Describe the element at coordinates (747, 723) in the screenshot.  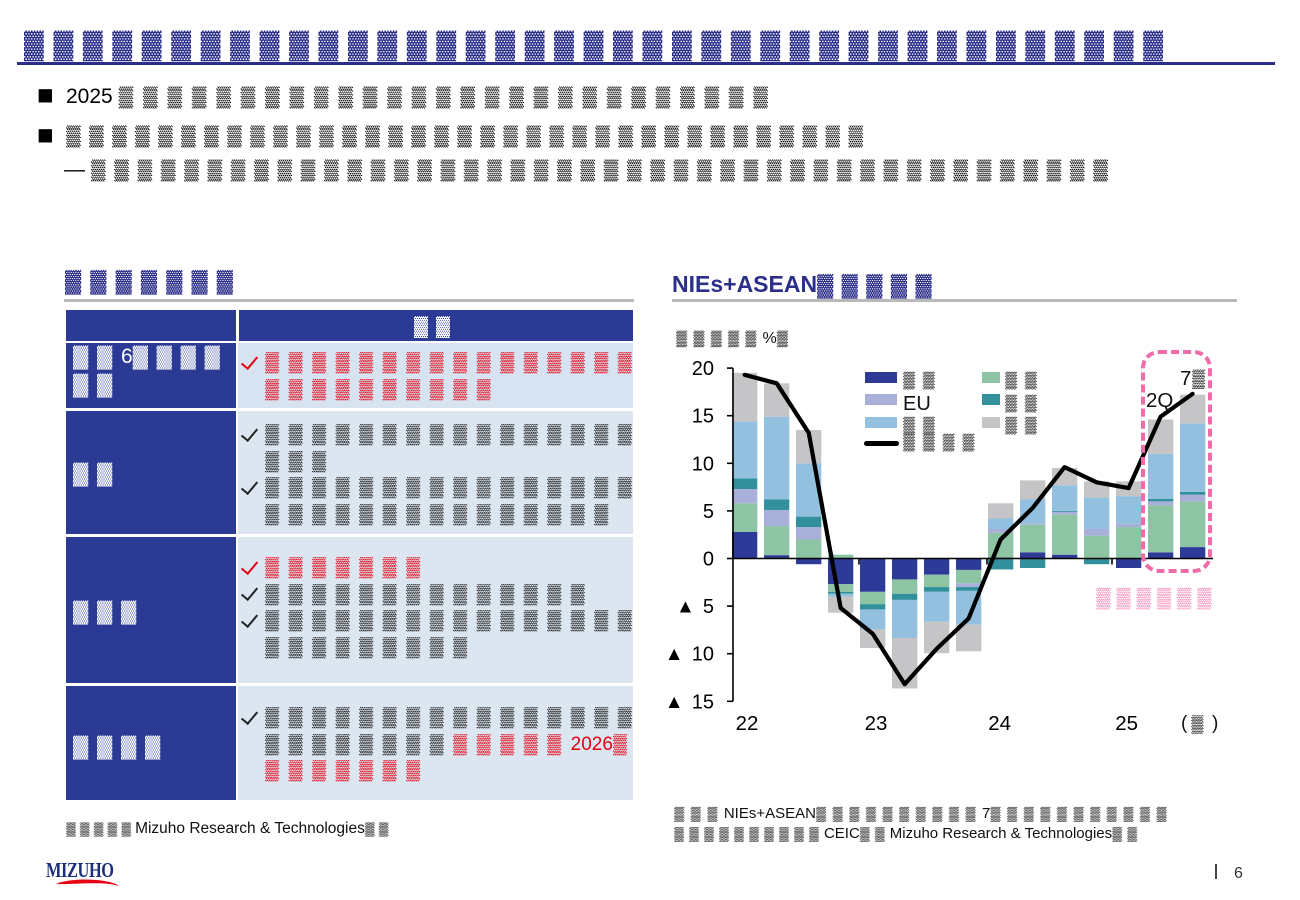
I see `svg-text: 22` at that location.